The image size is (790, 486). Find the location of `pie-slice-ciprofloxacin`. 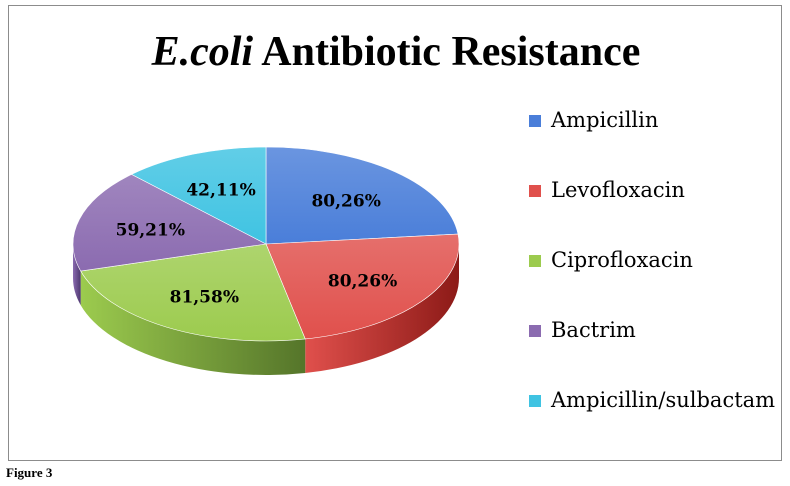

pie-slice-ciprofloxacin is located at coordinates (193, 292).